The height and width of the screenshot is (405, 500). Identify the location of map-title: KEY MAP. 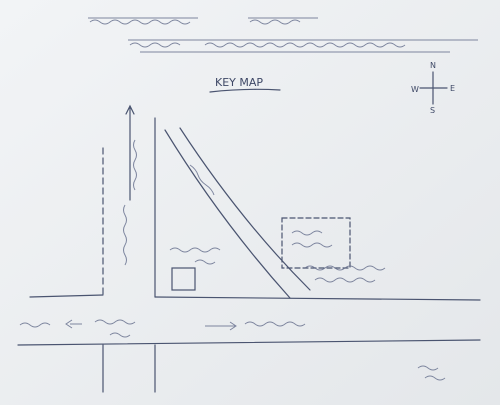
(239, 82).